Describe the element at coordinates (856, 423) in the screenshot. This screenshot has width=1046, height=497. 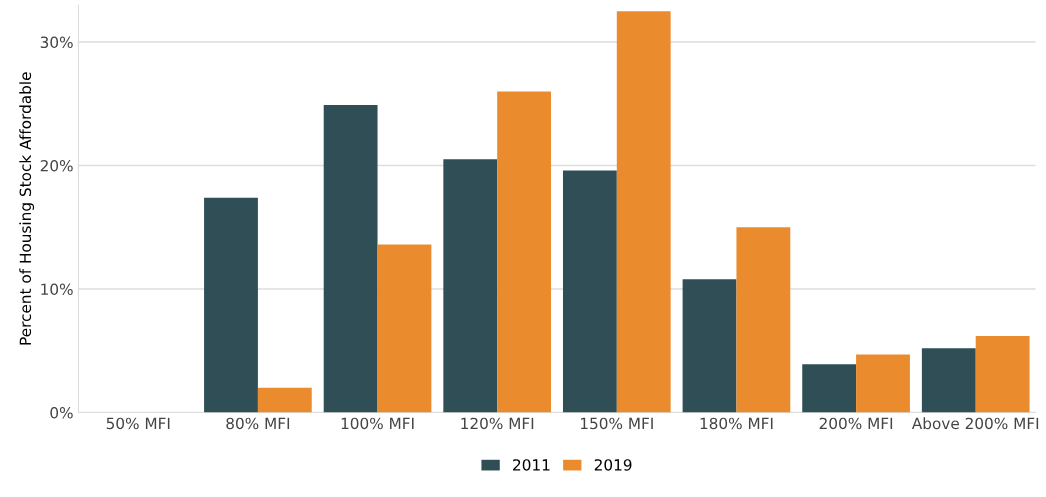
I see `x-tick-label: 200% MFI` at that location.